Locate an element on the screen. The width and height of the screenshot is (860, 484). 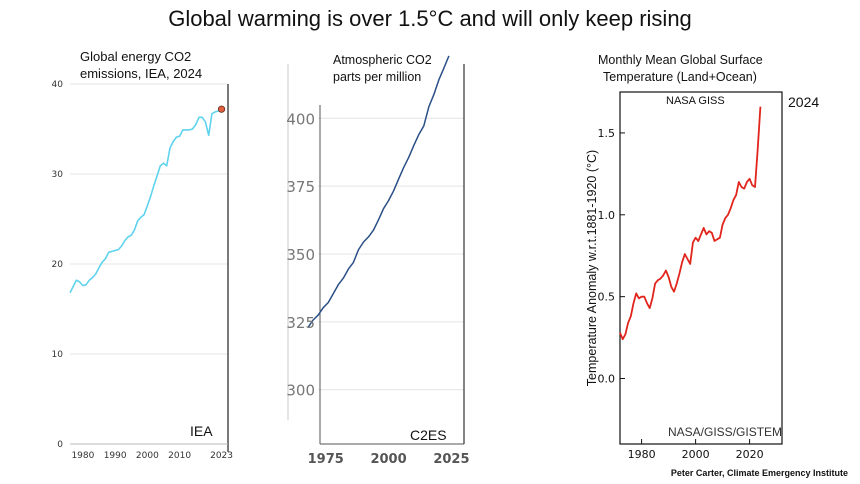
panel2-title-line2: parts per million is located at coordinates (377, 77).